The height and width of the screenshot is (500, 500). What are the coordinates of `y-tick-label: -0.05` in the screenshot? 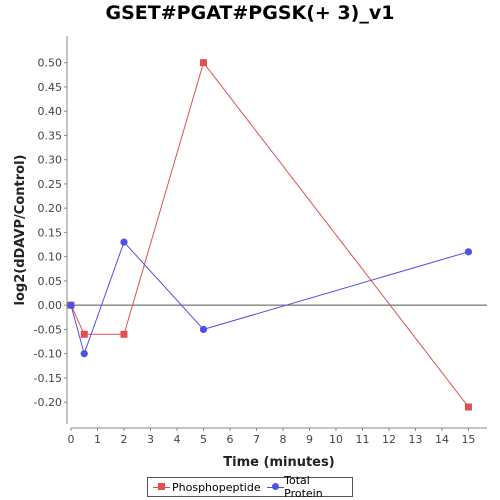 It's located at (48, 329).